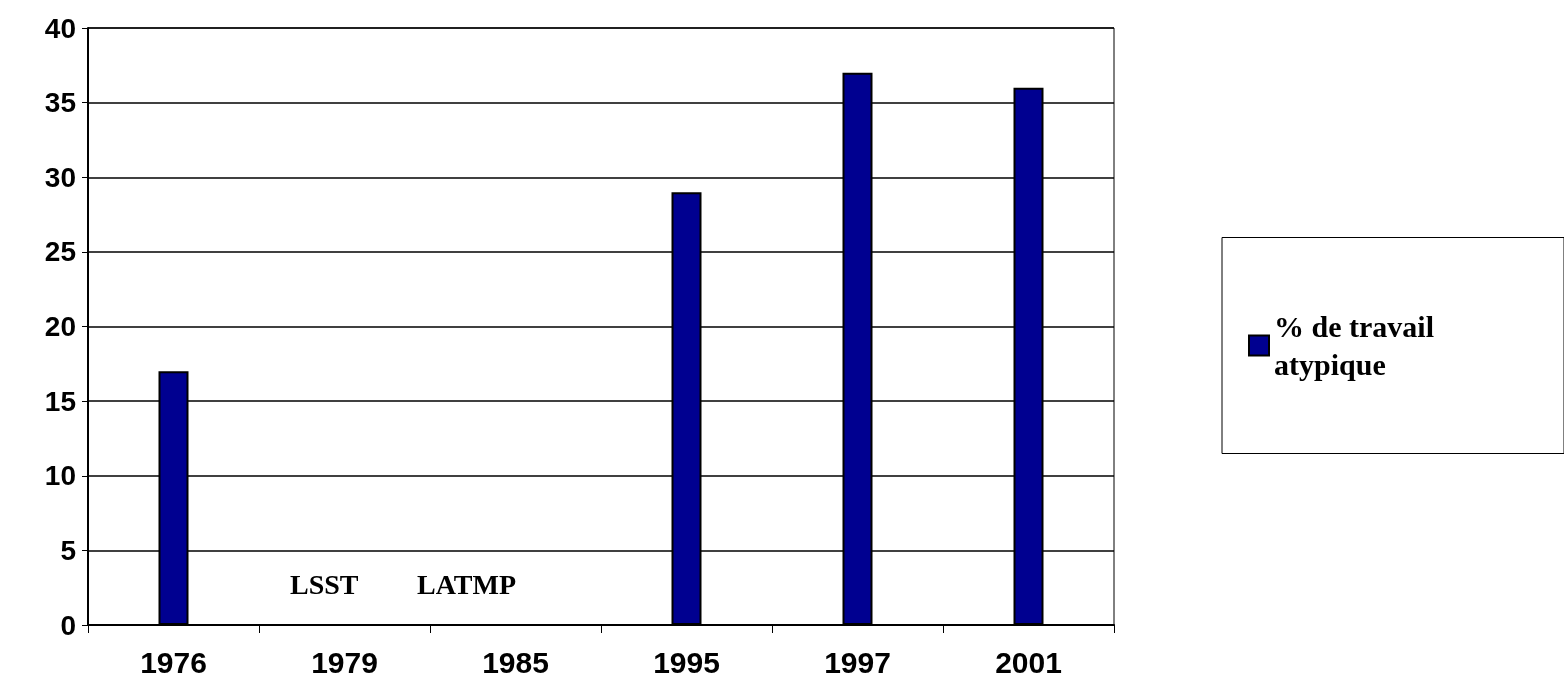  I want to click on y-tick-label: 35, so click(60, 103).